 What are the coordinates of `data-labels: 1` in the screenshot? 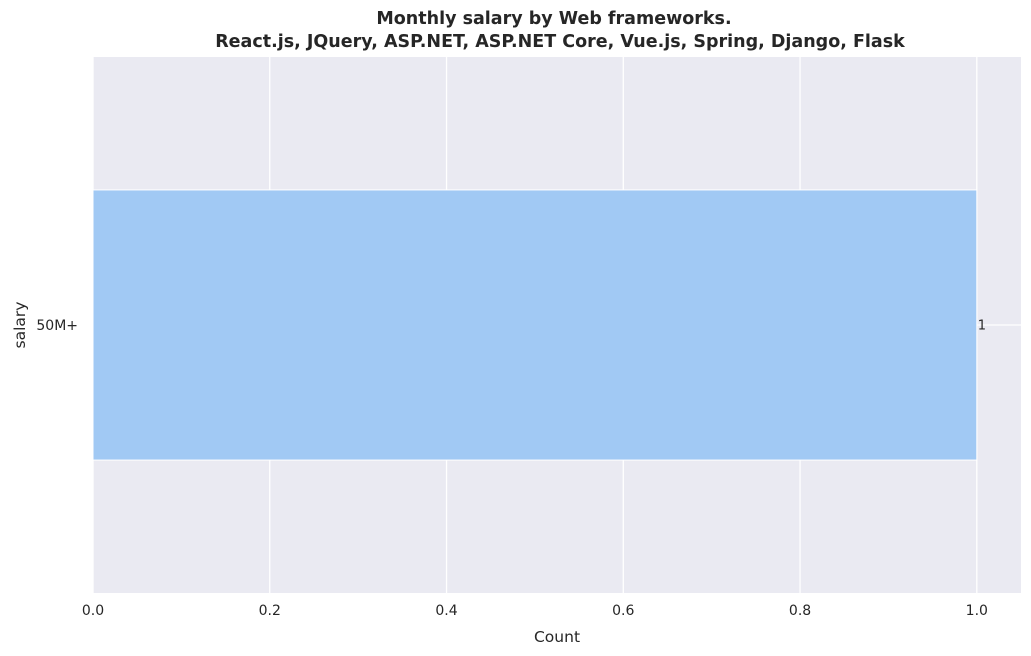 It's located at (982, 326).